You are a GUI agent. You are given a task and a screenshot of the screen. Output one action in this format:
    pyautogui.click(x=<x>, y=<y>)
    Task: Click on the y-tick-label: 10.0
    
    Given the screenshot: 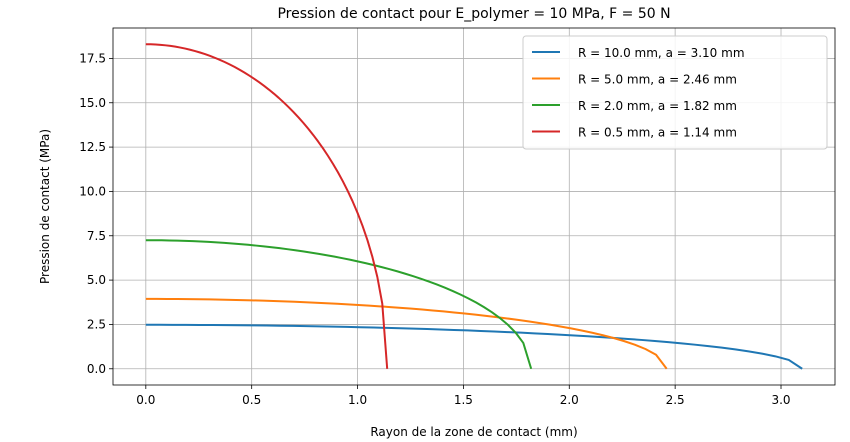 What is the action you would take?
    pyautogui.click(x=92, y=191)
    